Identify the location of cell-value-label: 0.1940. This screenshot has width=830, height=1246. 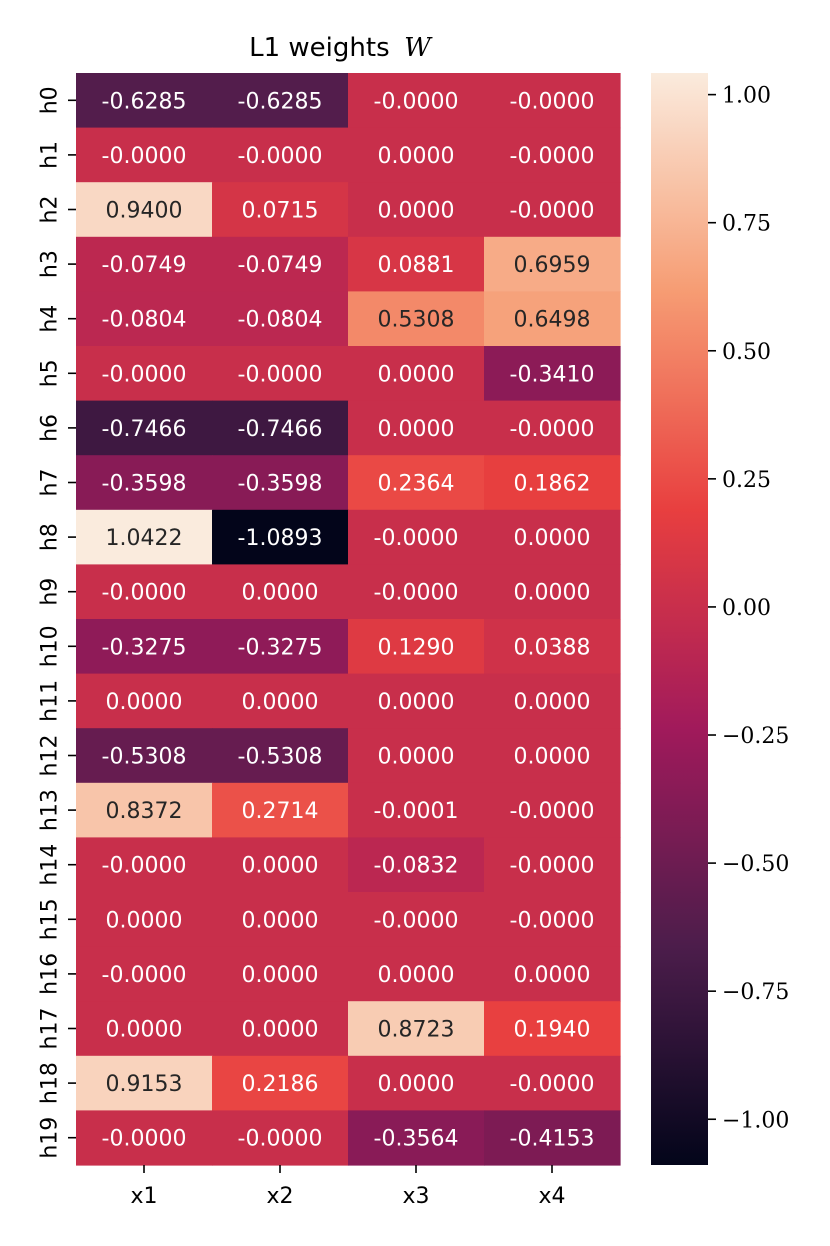
(552, 1030).